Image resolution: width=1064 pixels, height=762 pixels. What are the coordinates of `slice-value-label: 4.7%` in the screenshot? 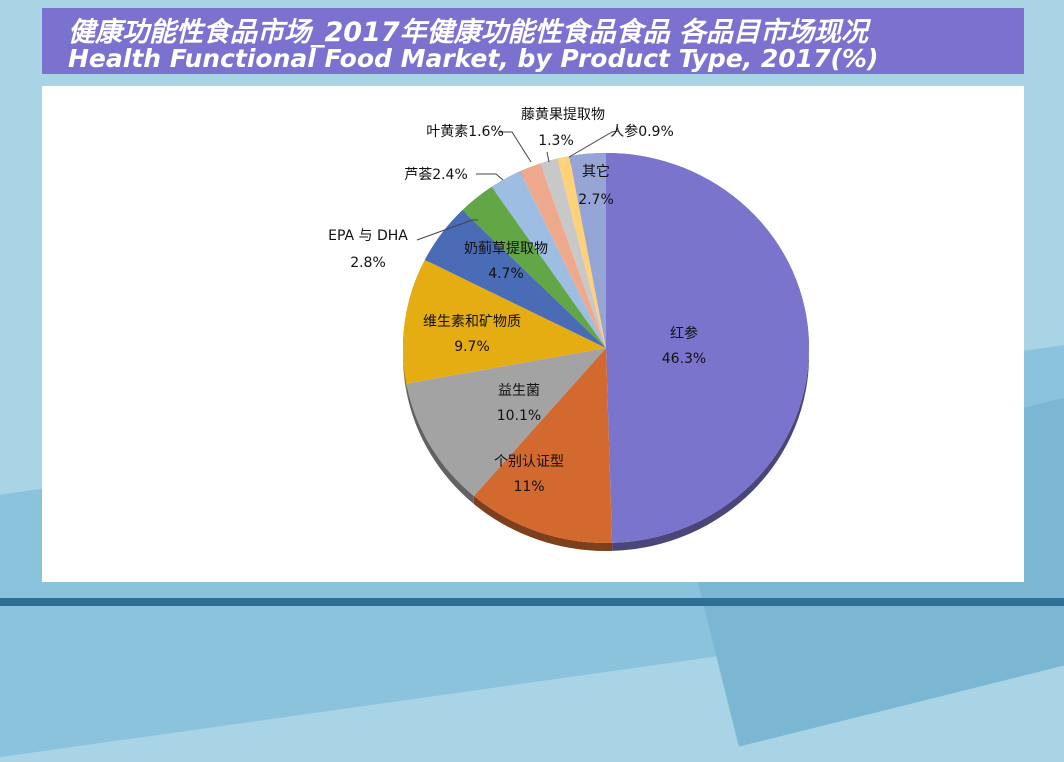 It's located at (506, 274).